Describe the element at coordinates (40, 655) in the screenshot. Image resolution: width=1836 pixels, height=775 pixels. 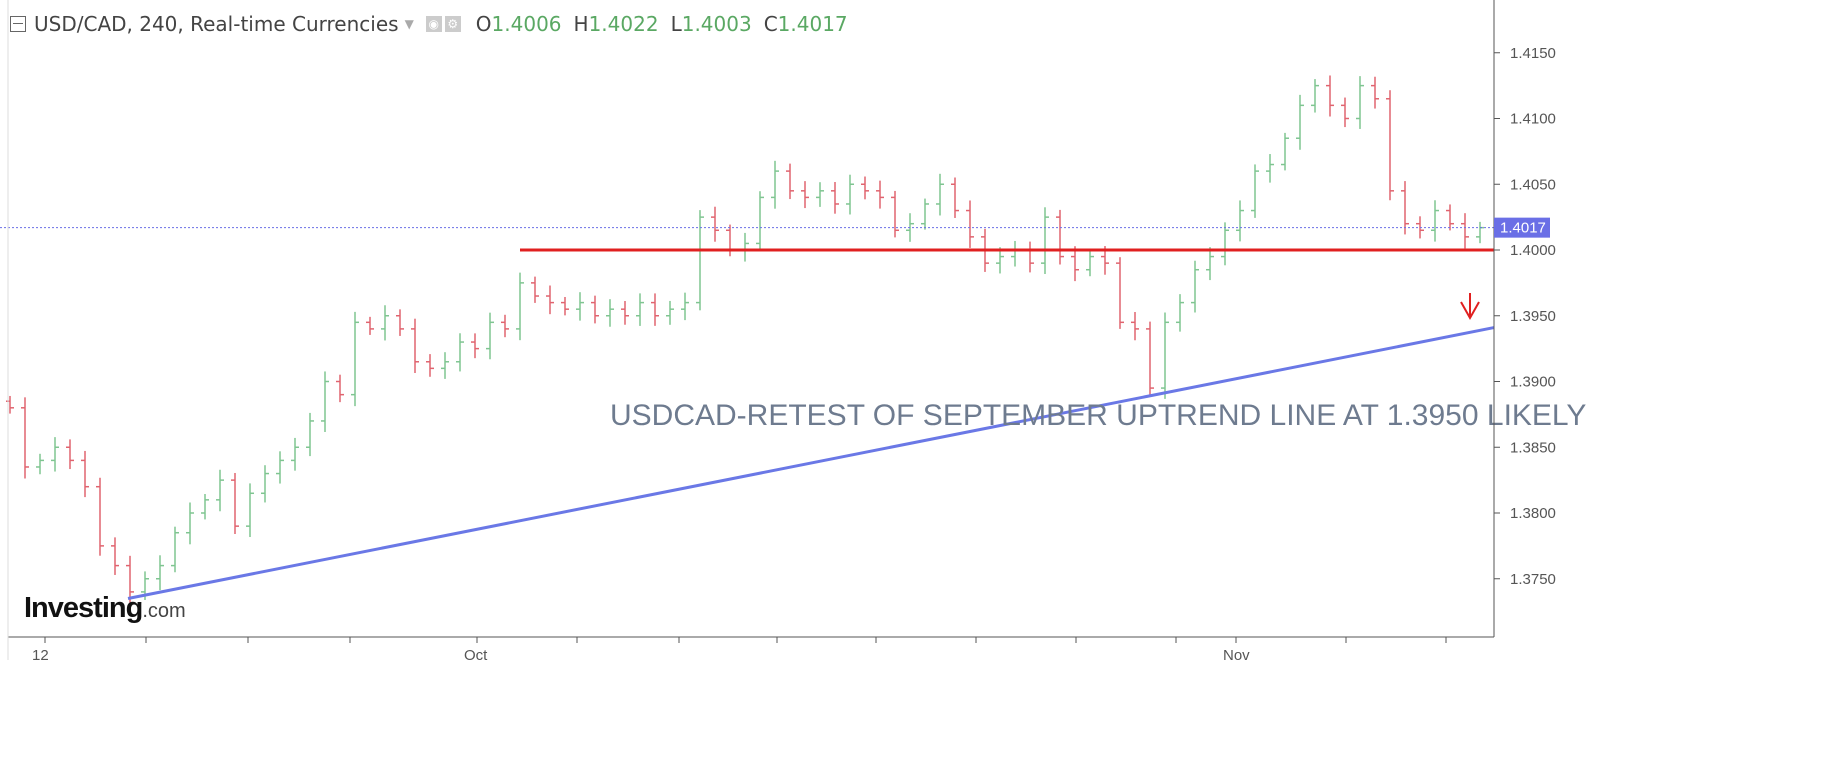
I see `x-tick-label: 12` at that location.